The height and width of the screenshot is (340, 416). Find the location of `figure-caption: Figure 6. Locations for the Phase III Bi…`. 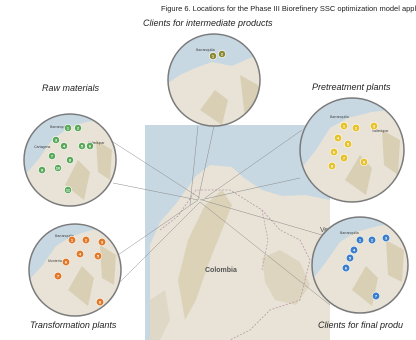

figure-caption: Figure 6. Locations for the Phase III Bi… is located at coordinates (288, 8).